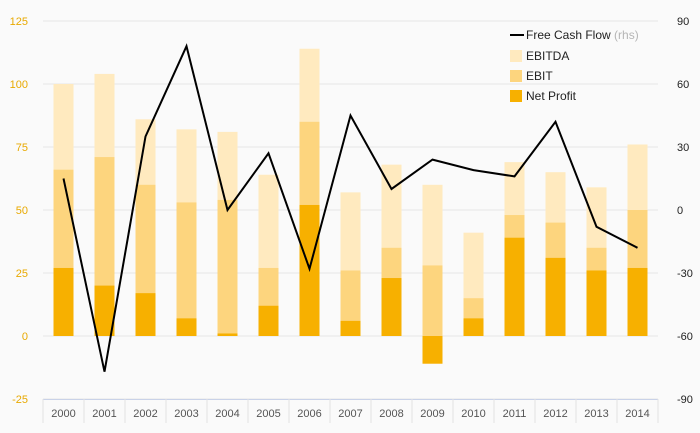 Image resolution: width=700 pixels, height=433 pixels. What do you see at coordinates (596, 414) in the screenshot?
I see `x-tick-label: 2013` at bounding box center [596, 414].